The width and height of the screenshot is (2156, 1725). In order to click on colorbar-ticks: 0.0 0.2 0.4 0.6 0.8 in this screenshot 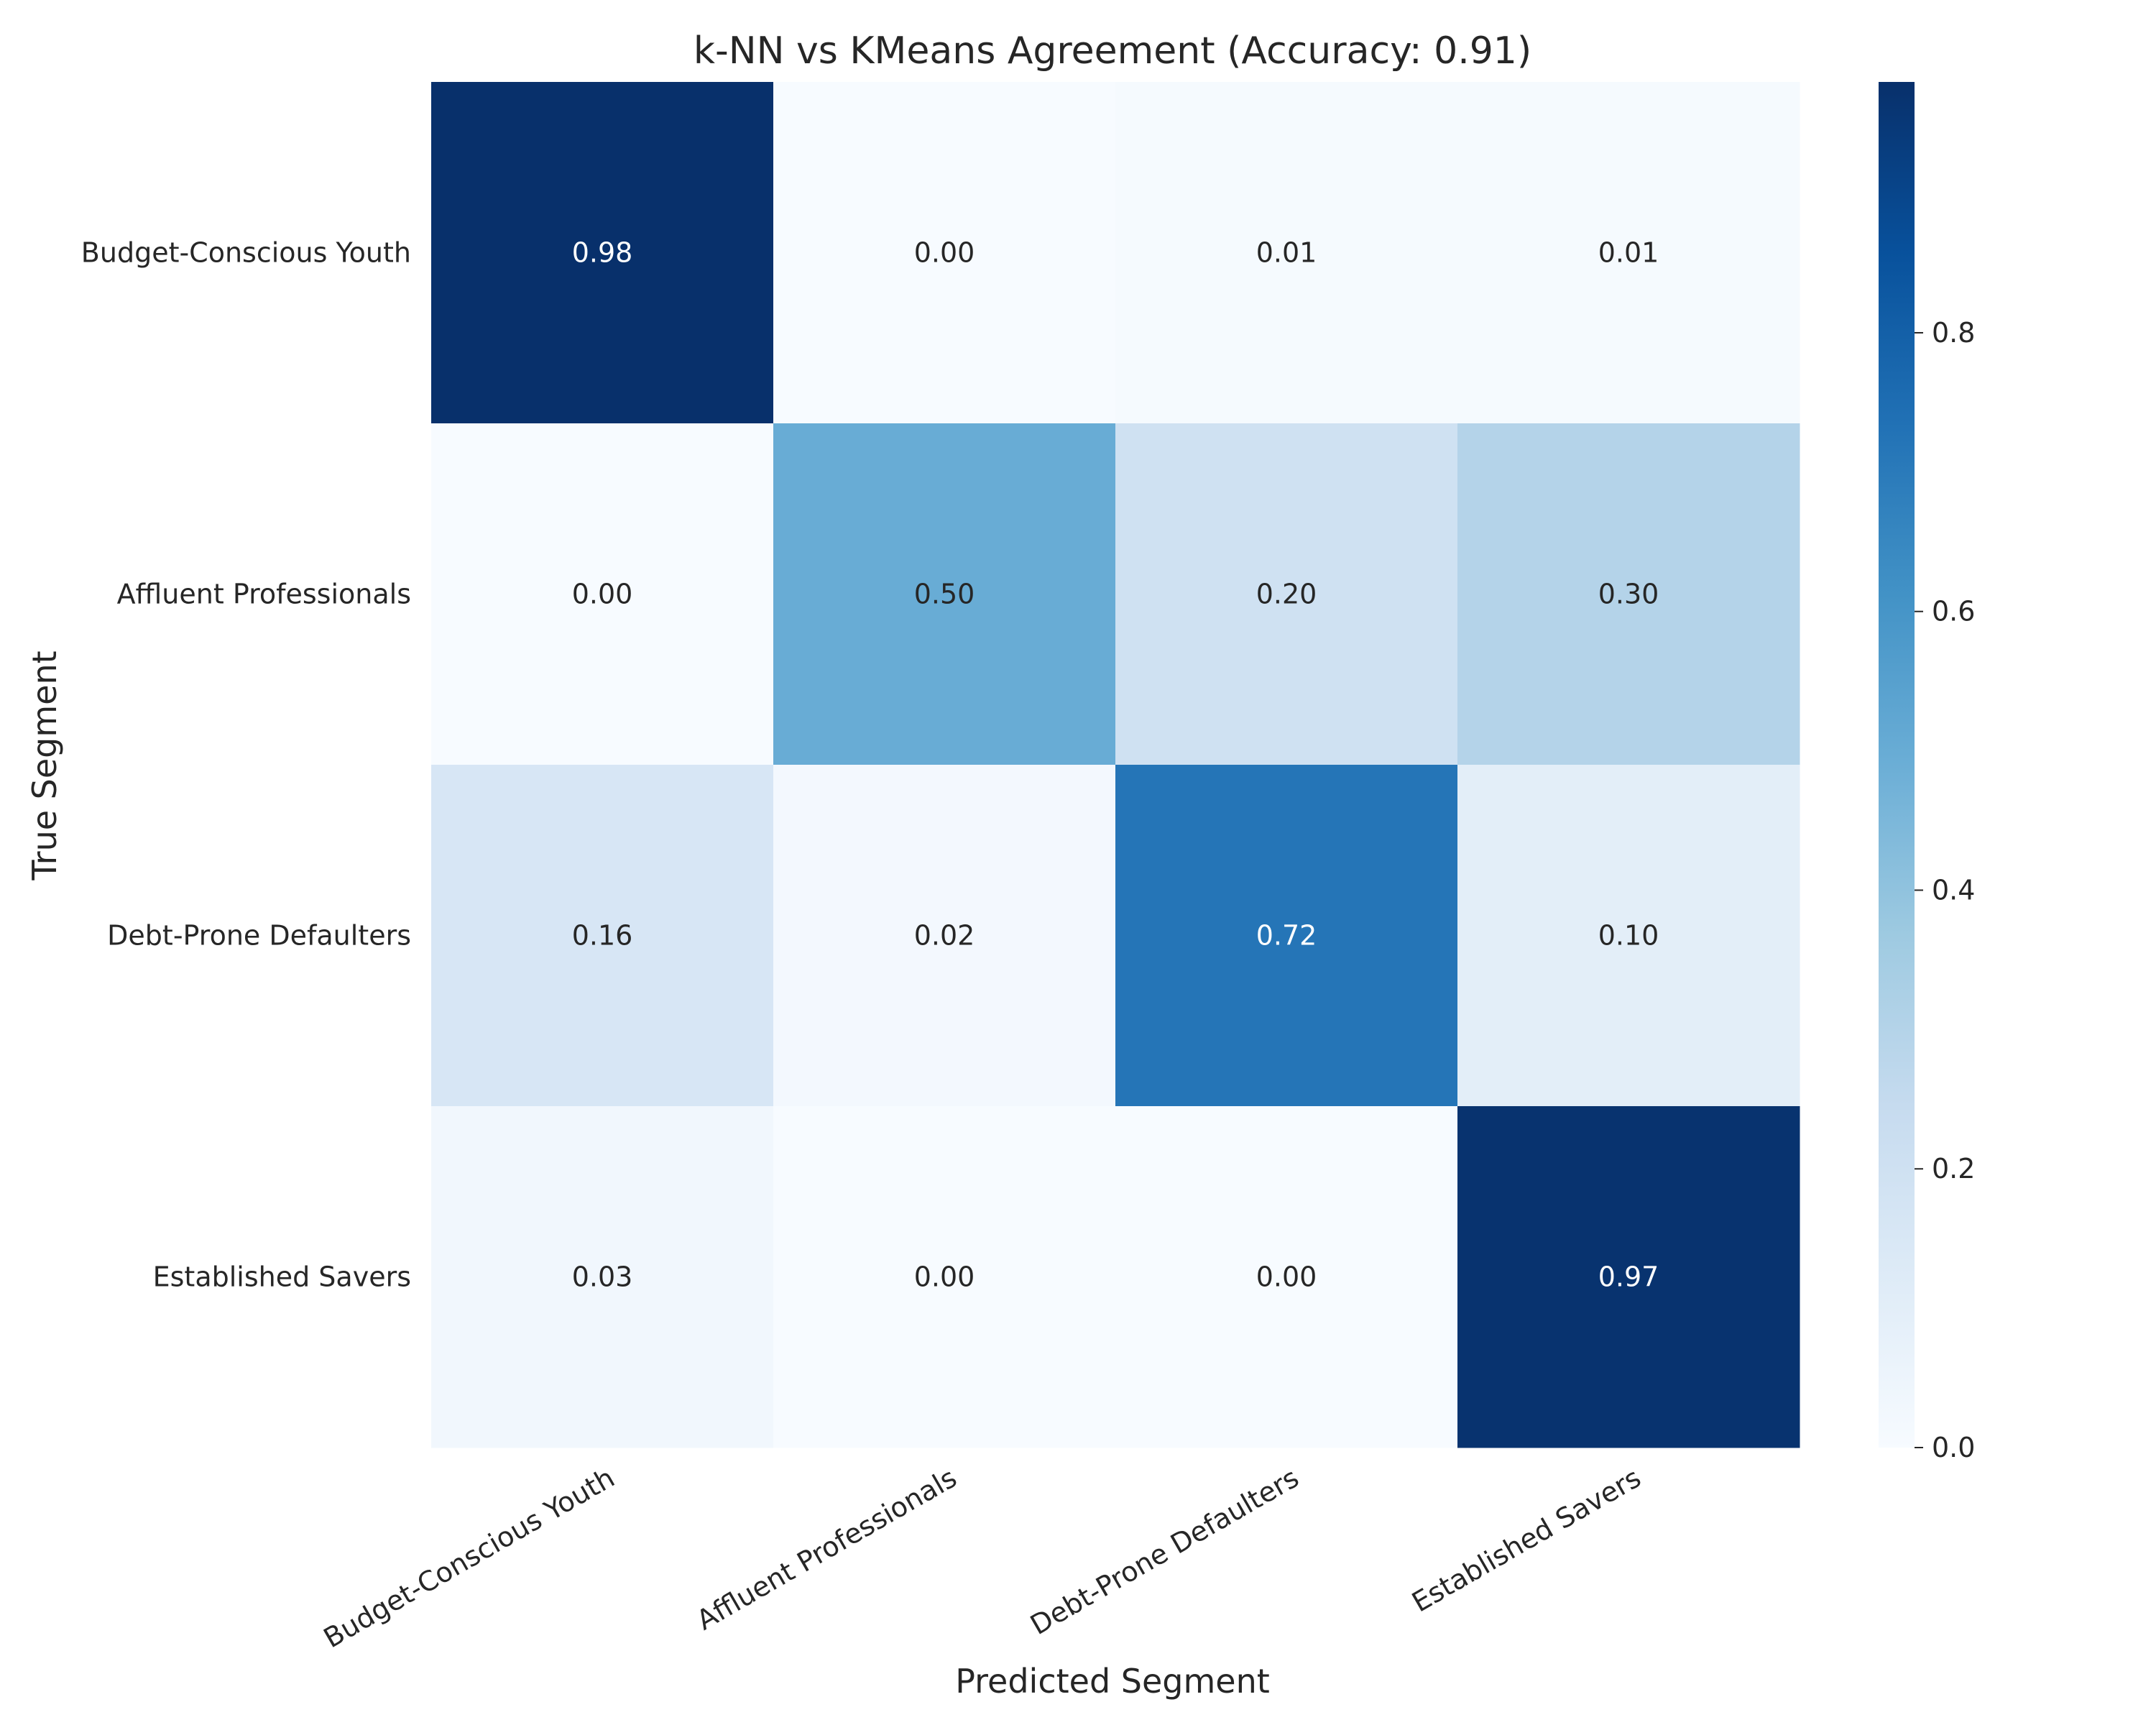, I will do `click(1945, 890)`.